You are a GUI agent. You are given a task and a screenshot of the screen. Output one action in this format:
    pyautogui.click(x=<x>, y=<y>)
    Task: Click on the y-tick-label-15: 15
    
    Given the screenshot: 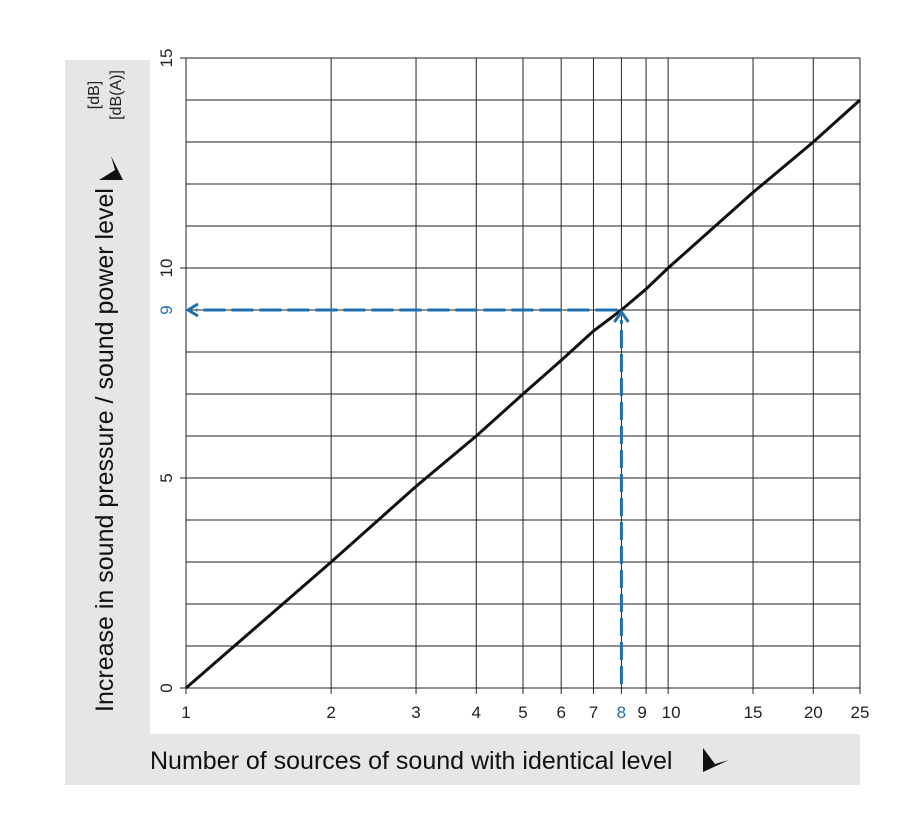 What is the action you would take?
    pyautogui.click(x=166, y=58)
    